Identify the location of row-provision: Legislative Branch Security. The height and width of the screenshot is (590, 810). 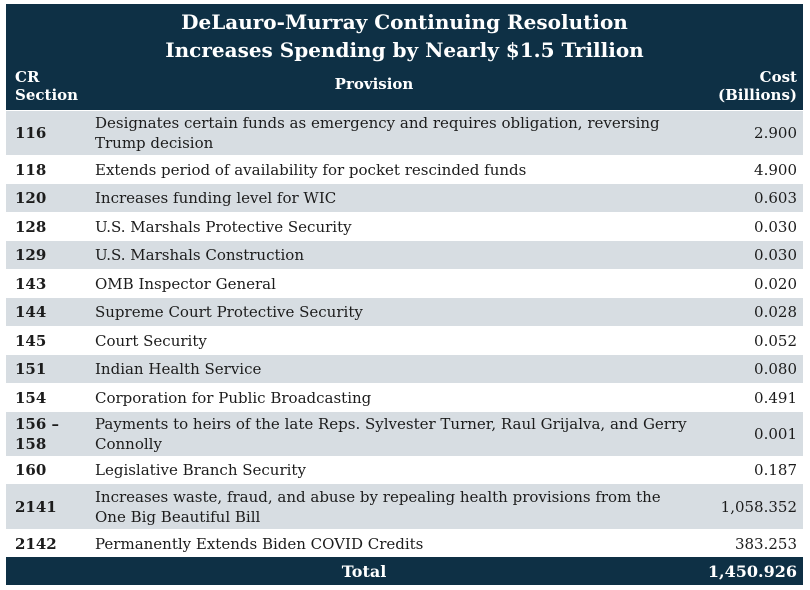
(200, 470).